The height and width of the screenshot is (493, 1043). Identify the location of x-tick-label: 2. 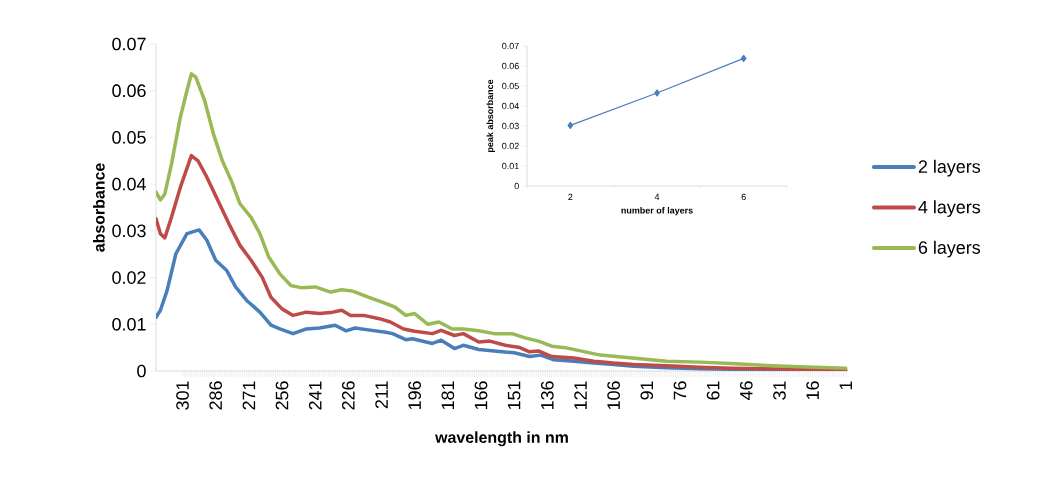
(570, 197).